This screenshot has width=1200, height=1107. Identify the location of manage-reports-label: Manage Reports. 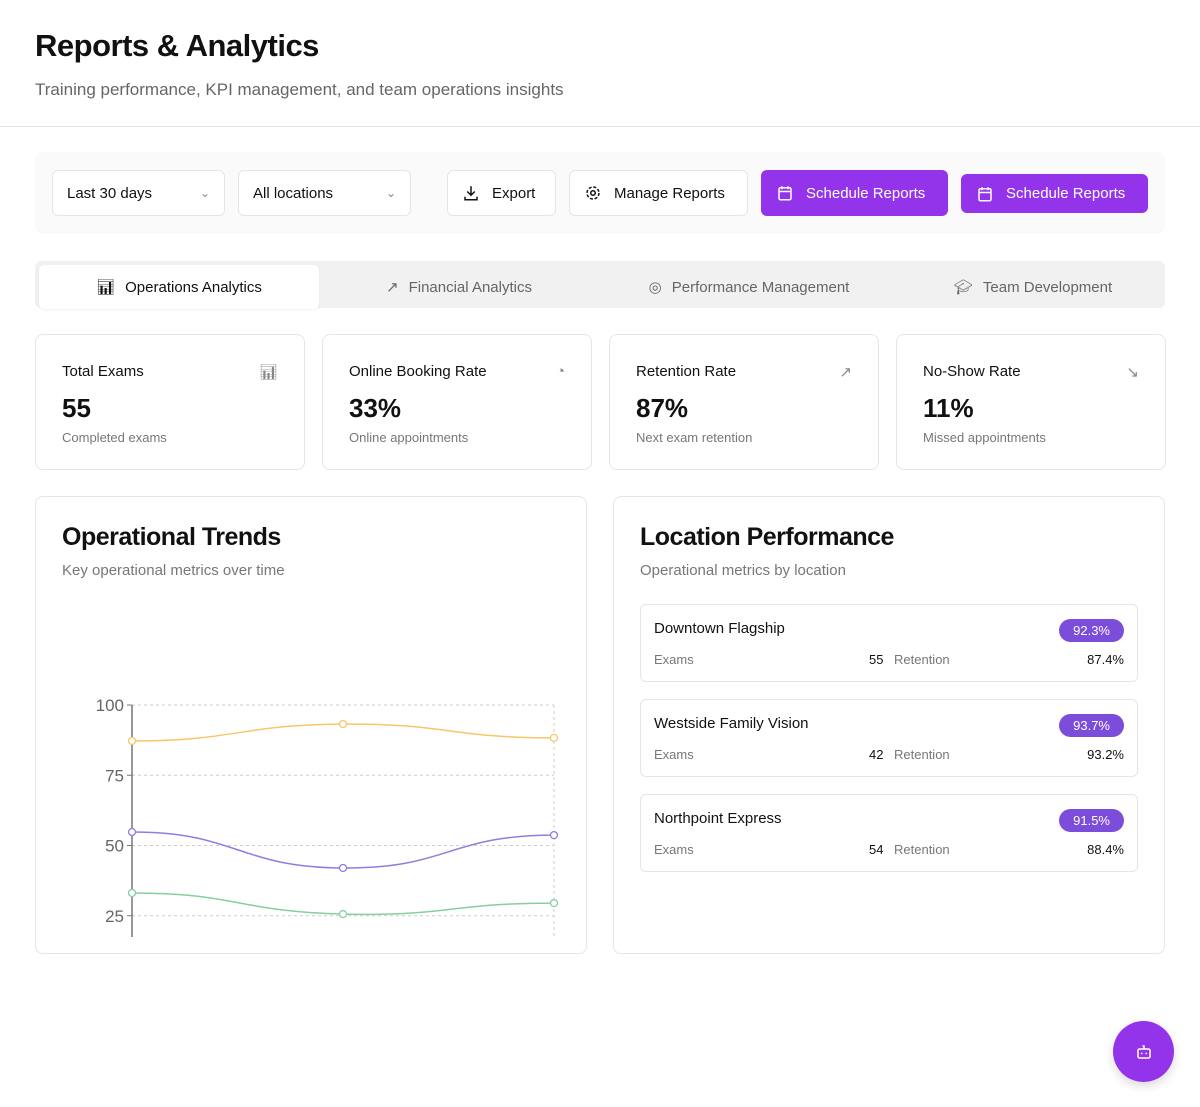
(669, 193).